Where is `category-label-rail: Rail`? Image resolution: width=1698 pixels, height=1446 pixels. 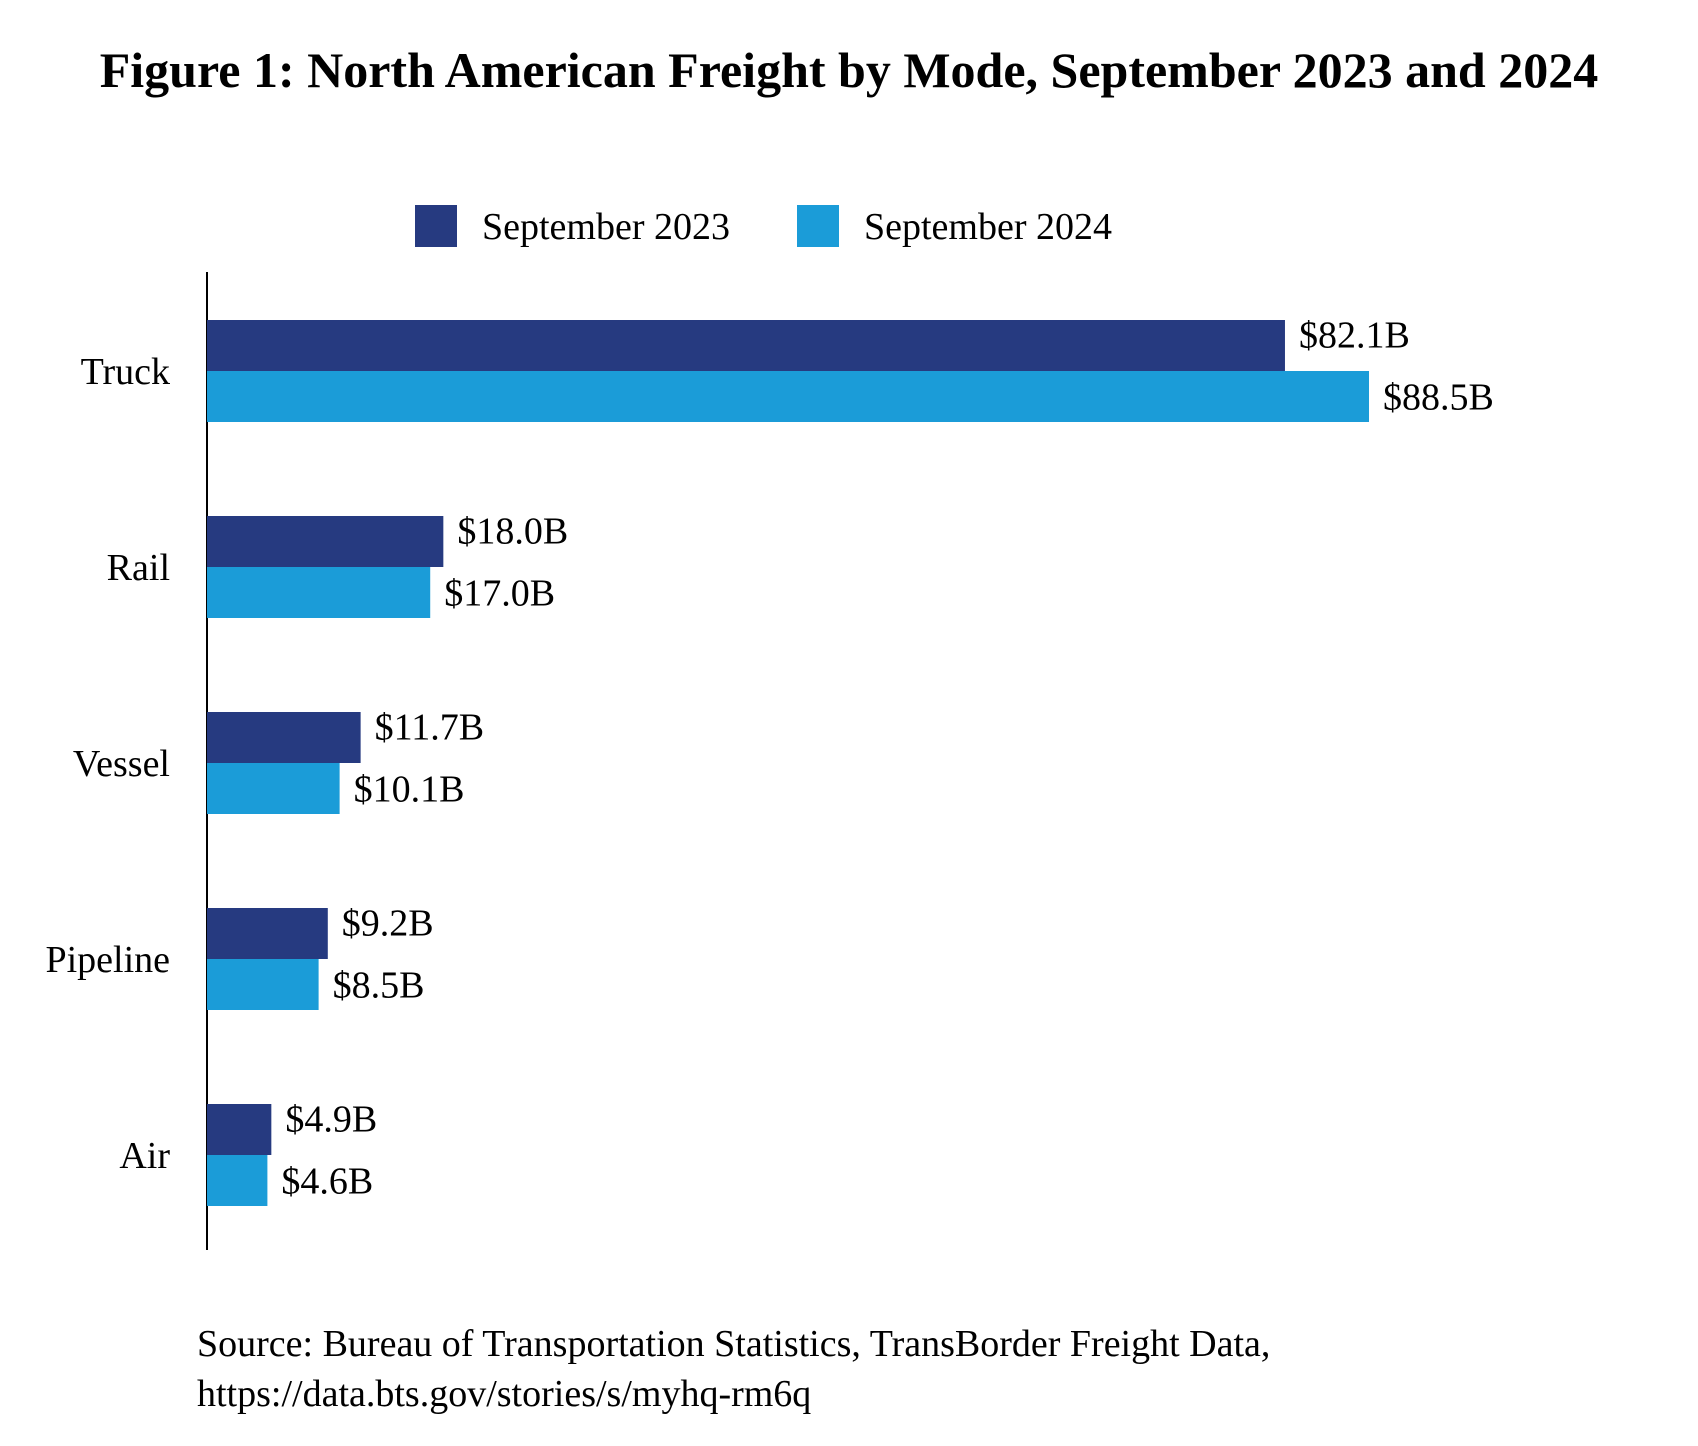
category-label-rail: Rail is located at coordinates (138, 568).